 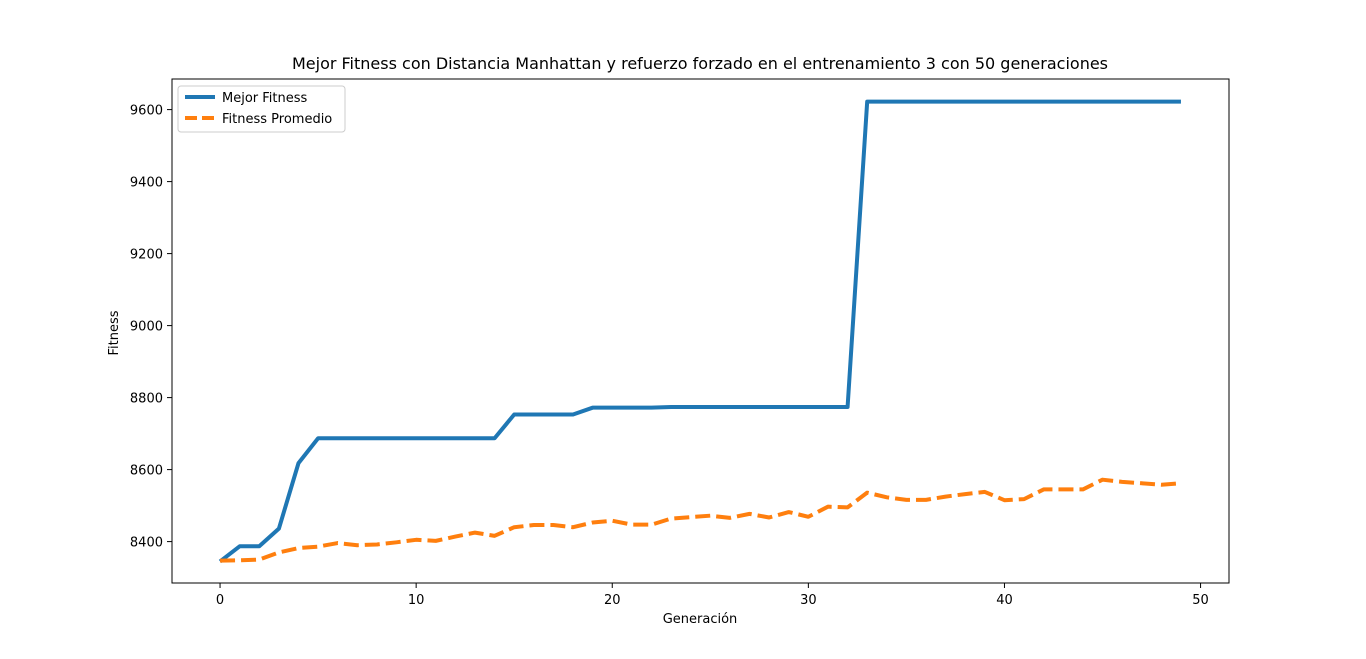 What do you see at coordinates (146, 255) in the screenshot?
I see `y-tick-label: 9200` at bounding box center [146, 255].